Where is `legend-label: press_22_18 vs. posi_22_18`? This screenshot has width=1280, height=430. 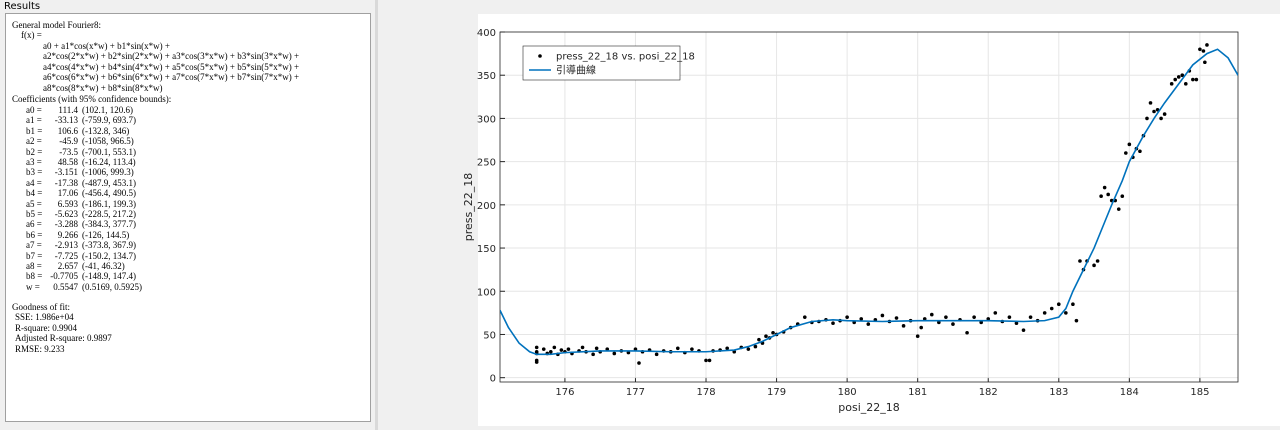
legend-label: press_22_18 vs. posi_22_18 is located at coordinates (625, 57).